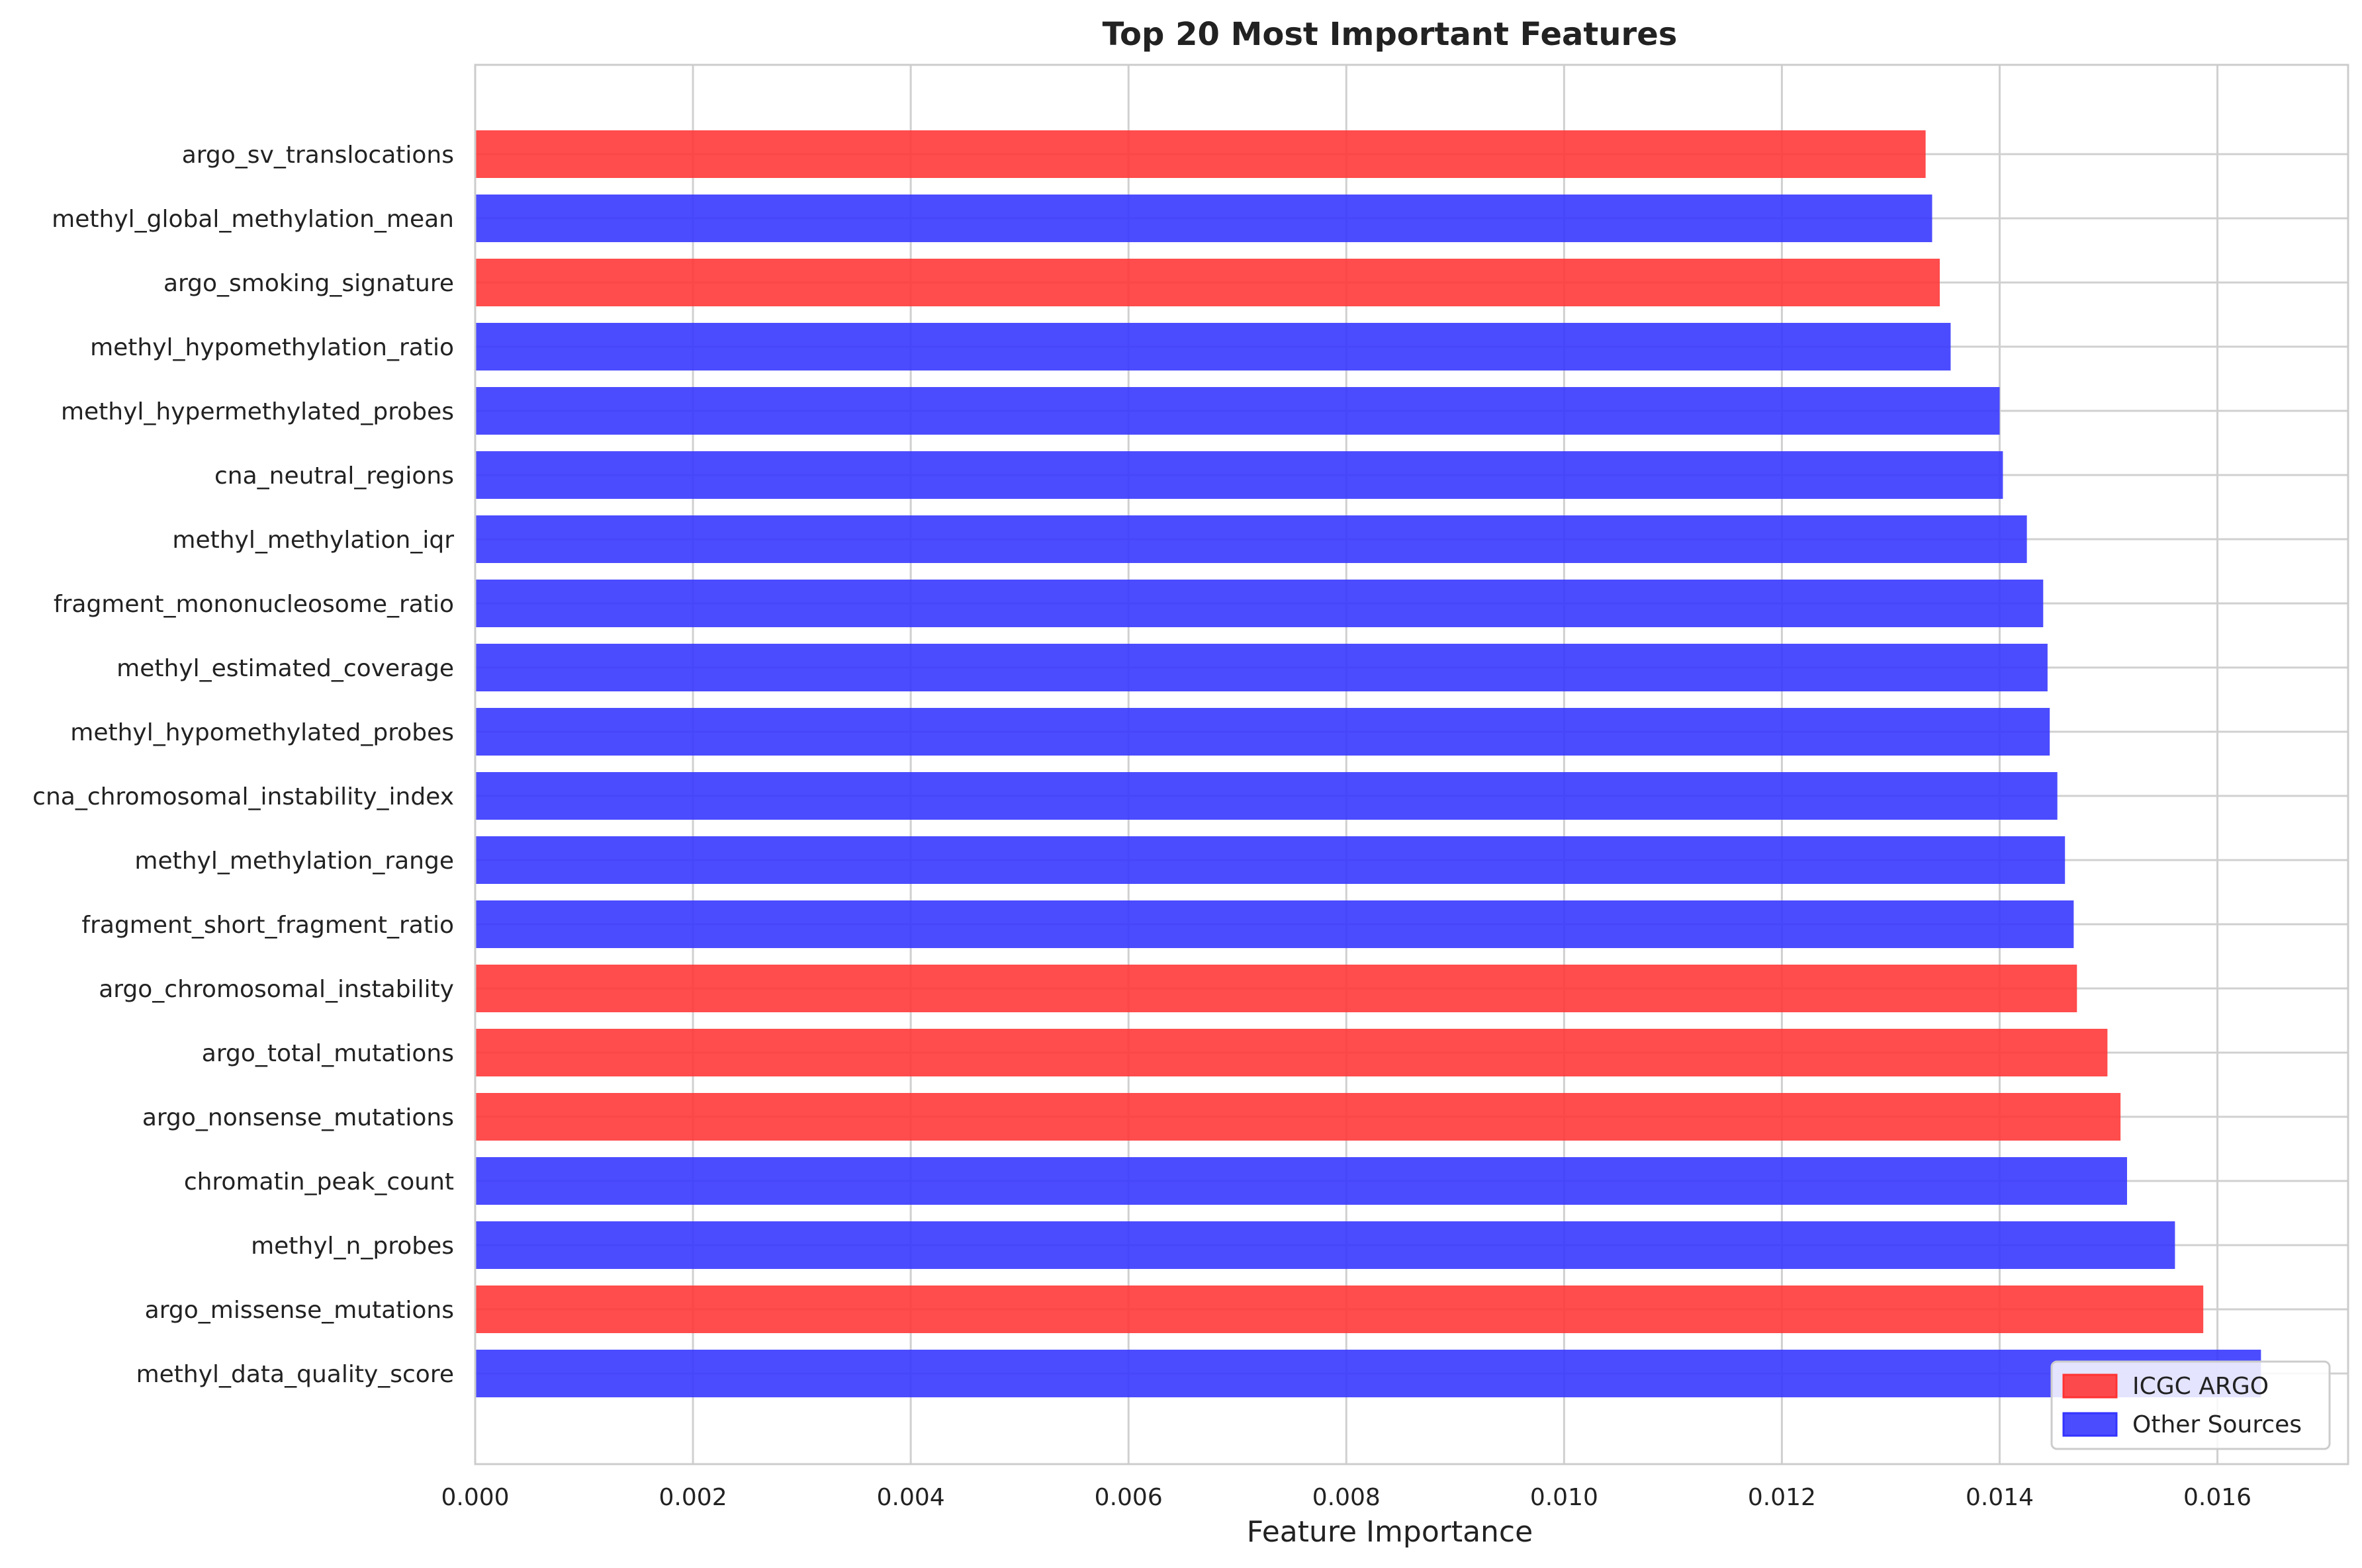 The width and height of the screenshot is (2362, 1568). Describe the element at coordinates (2200, 1387) in the screenshot. I see `legend-label: ICGC ARGO` at that location.